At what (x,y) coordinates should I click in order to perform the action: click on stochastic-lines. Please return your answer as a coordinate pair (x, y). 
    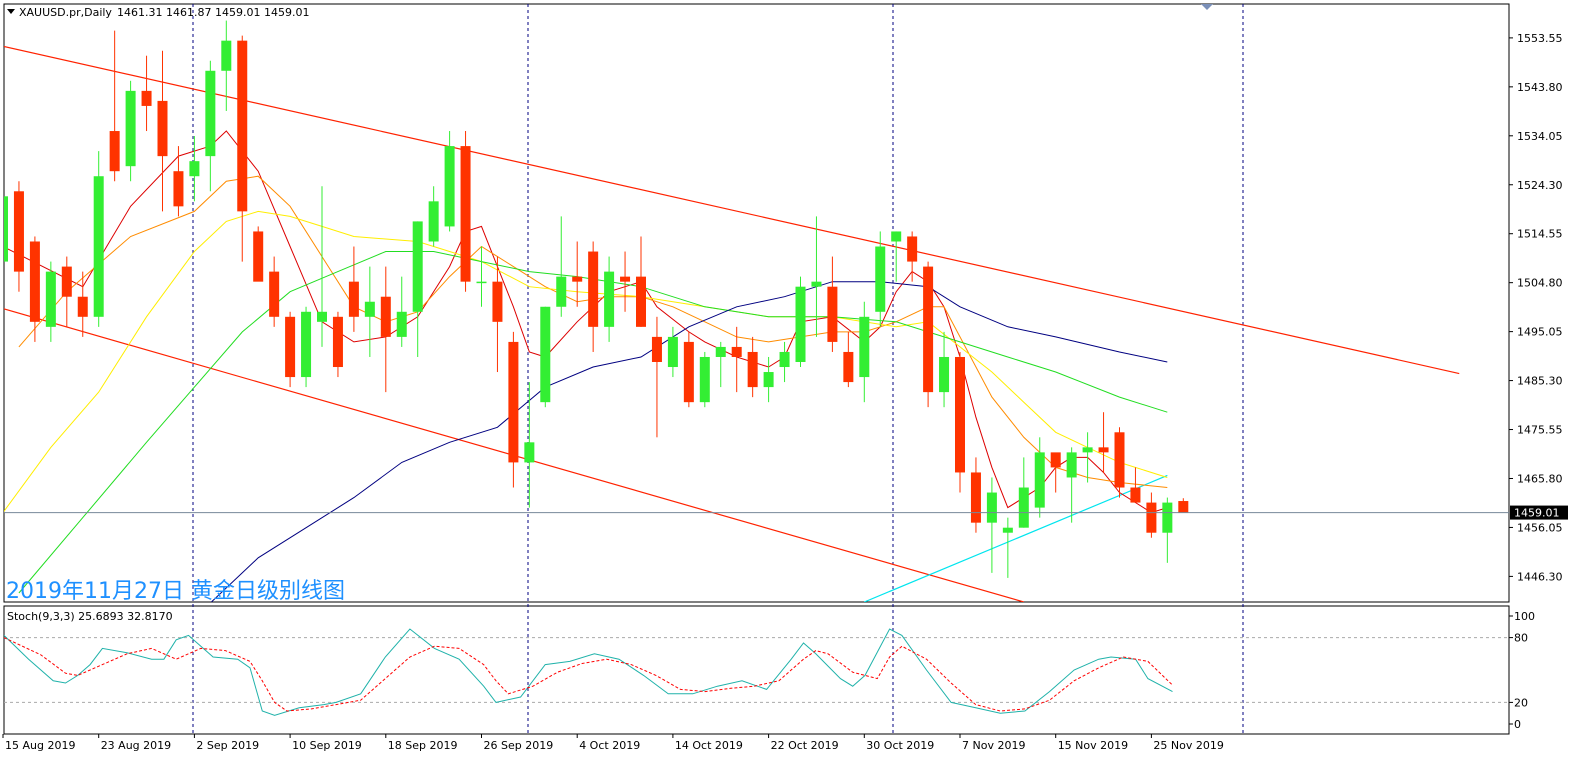
    Looking at the image, I should click on (588, 672).